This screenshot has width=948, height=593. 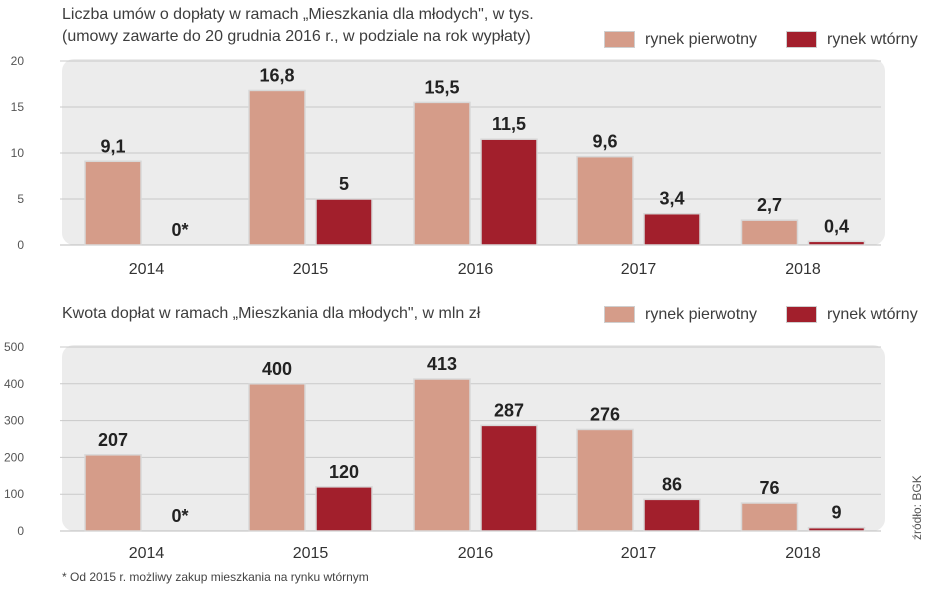 What do you see at coordinates (14, 457) in the screenshot?
I see `y-tick-label: 200` at bounding box center [14, 457].